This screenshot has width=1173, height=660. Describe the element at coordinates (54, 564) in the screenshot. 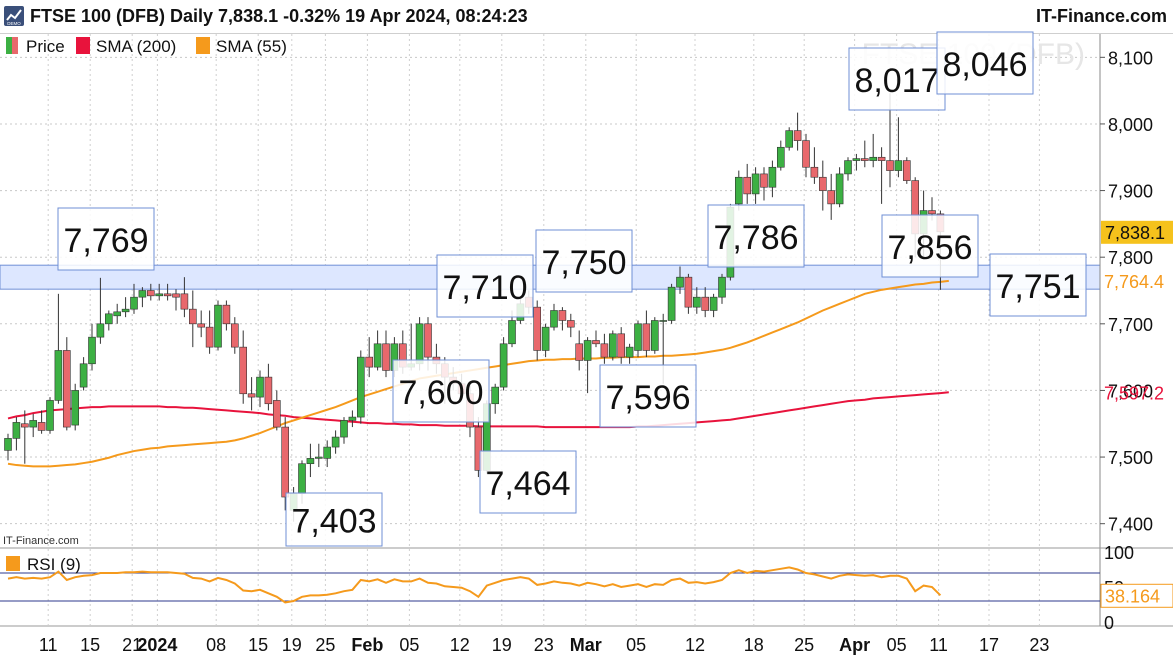

I see `rsi-legend-label: RSI (9)` at that location.